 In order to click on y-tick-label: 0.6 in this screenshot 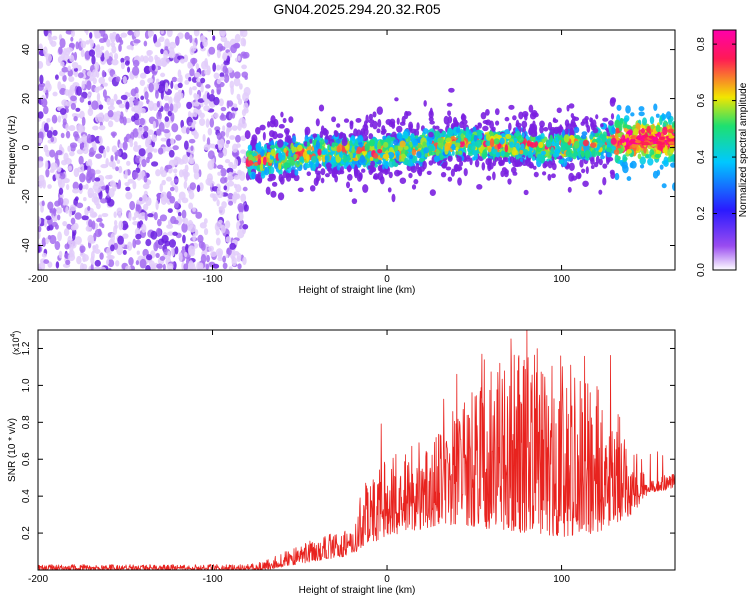, I will do `click(26, 459)`.